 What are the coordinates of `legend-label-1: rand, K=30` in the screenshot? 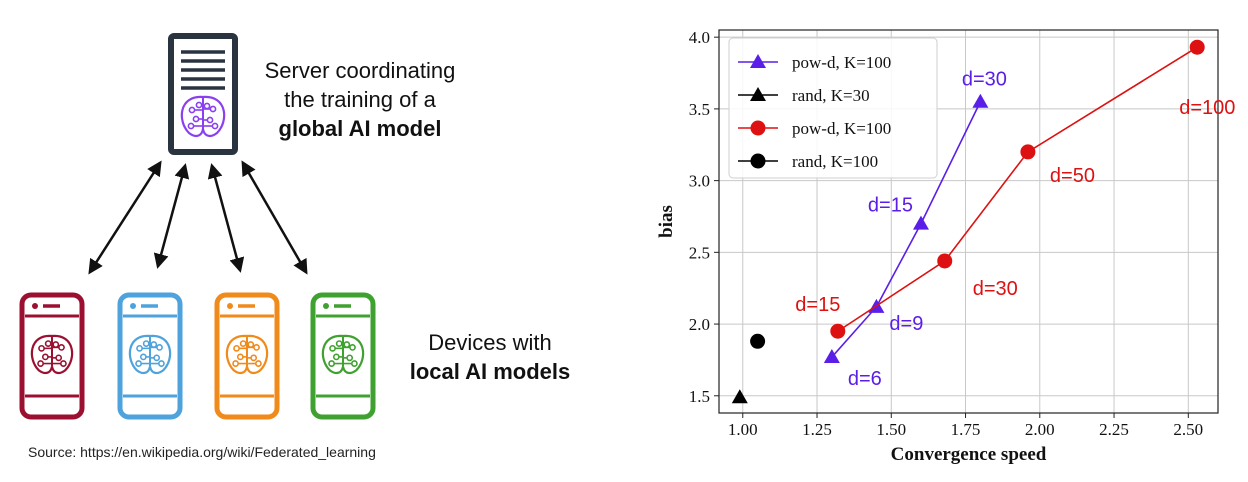 It's located at (831, 95).